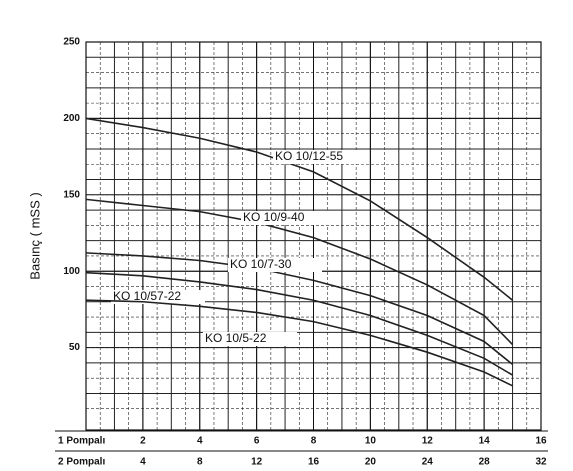 This screenshot has width=573, height=471. Describe the element at coordinates (257, 441) in the screenshot. I see `x-tick-label: 6` at that location.